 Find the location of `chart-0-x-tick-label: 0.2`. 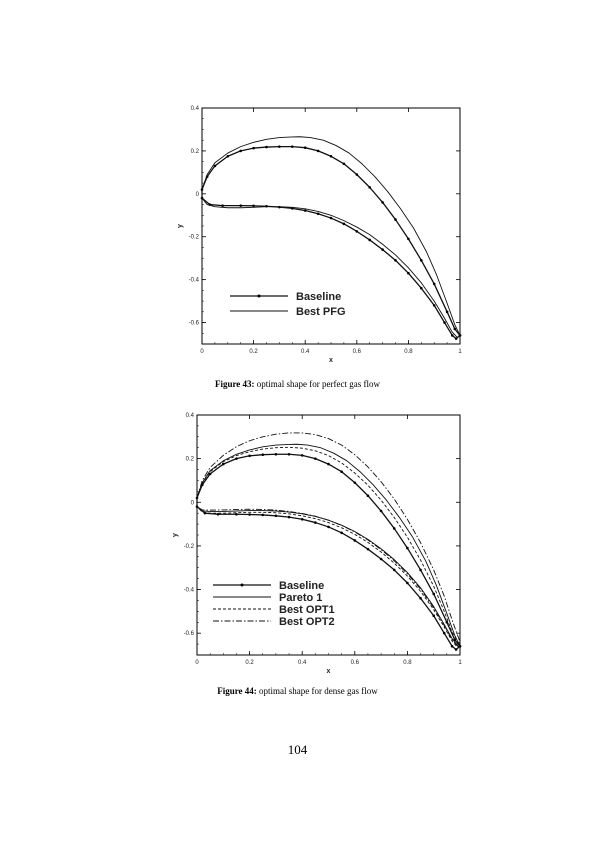

chart-0-x-tick-label: 0.2 is located at coordinates (253, 352).